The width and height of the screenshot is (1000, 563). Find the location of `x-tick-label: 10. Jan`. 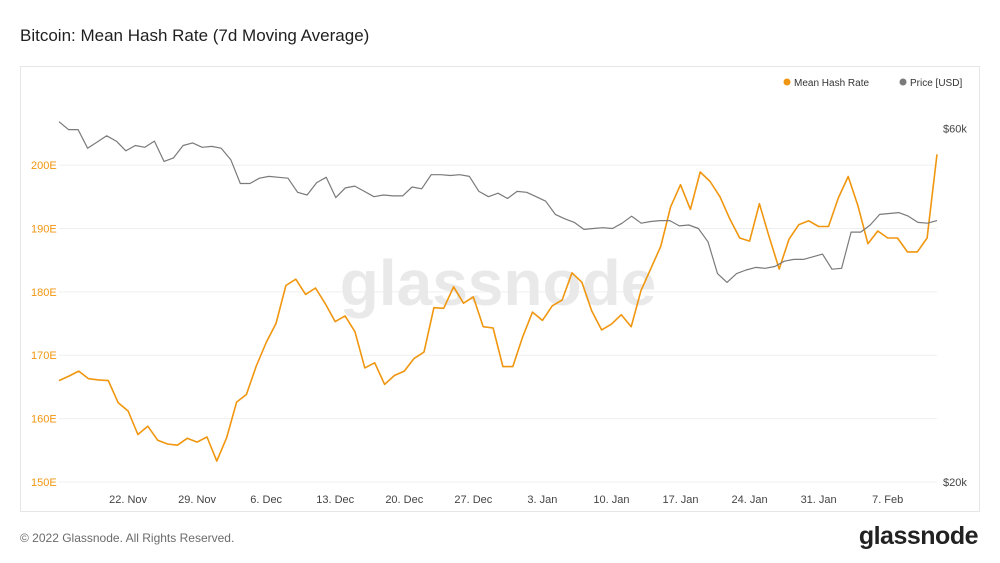

x-tick-label: 10. Jan is located at coordinates (611, 500).